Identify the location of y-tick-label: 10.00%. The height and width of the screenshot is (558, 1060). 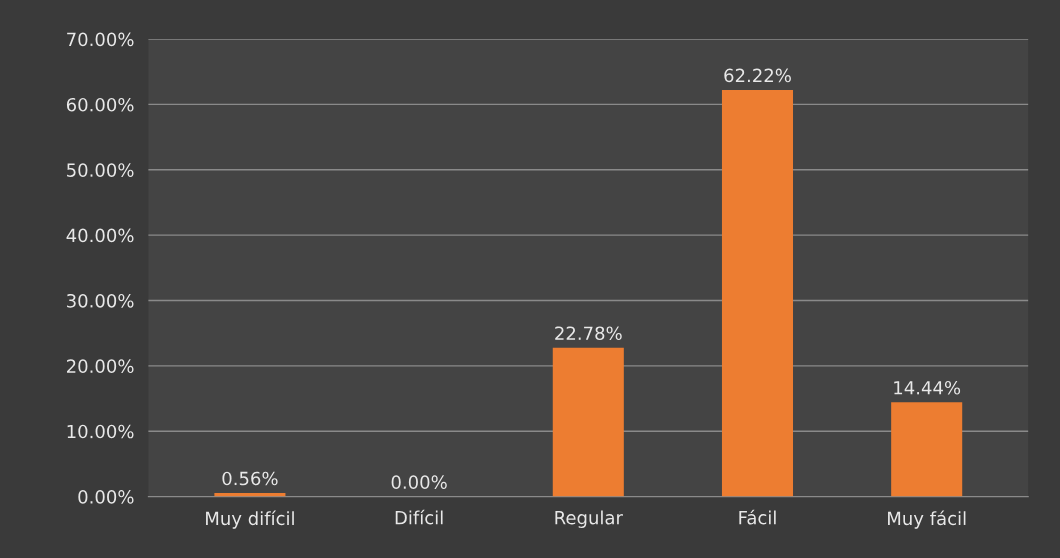
(100, 431).